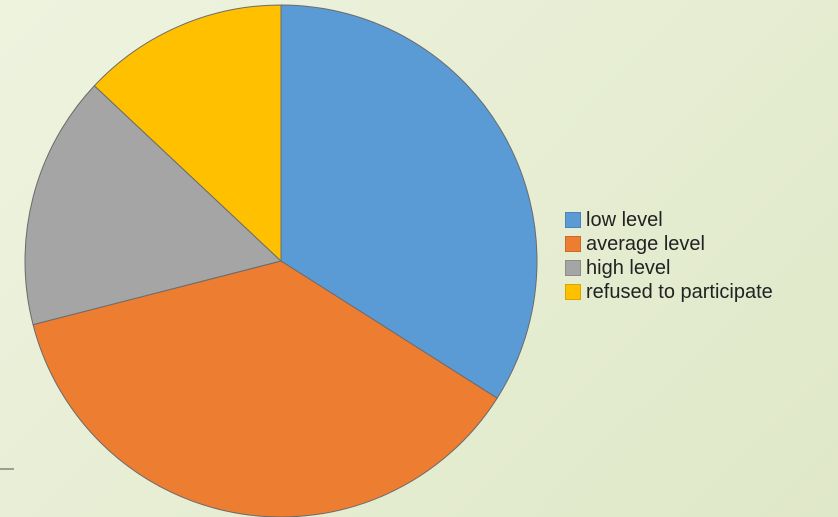  I want to click on slide-edge-mark, so click(7, 469).